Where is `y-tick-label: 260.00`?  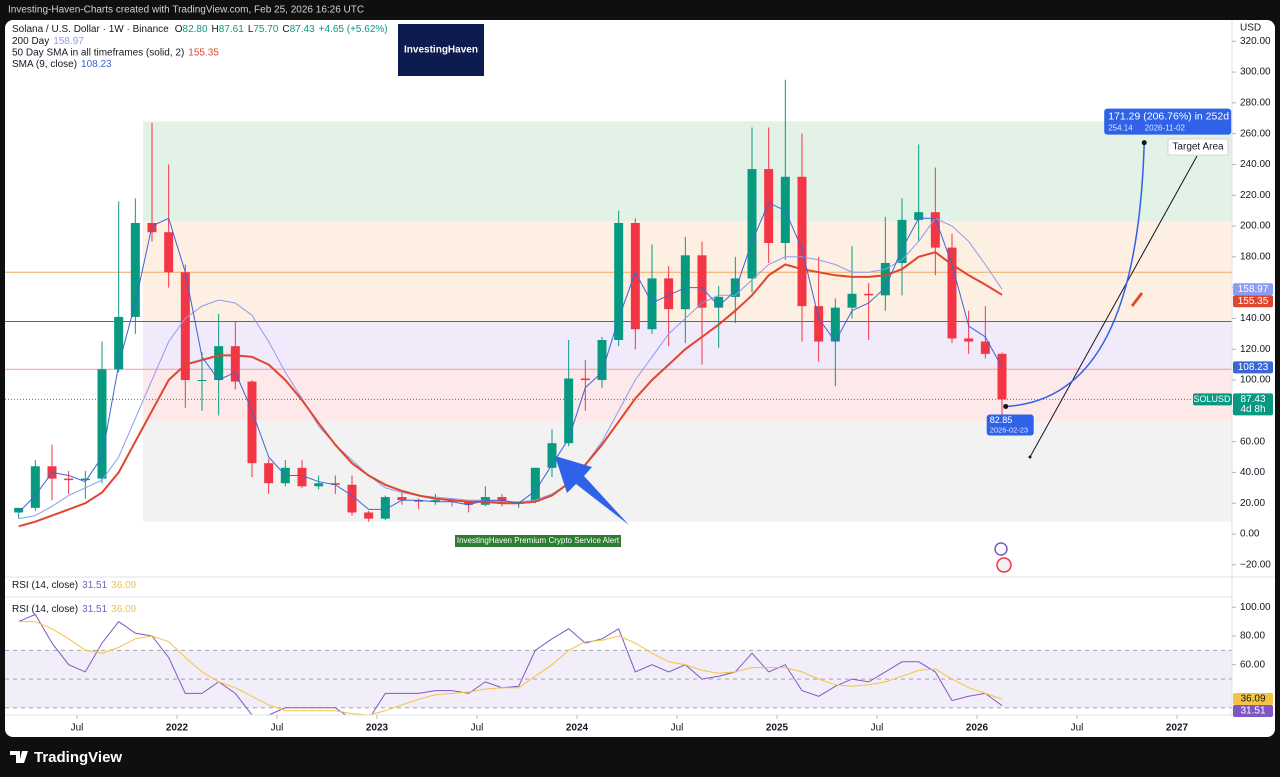 y-tick-label: 260.00 is located at coordinates (1255, 133).